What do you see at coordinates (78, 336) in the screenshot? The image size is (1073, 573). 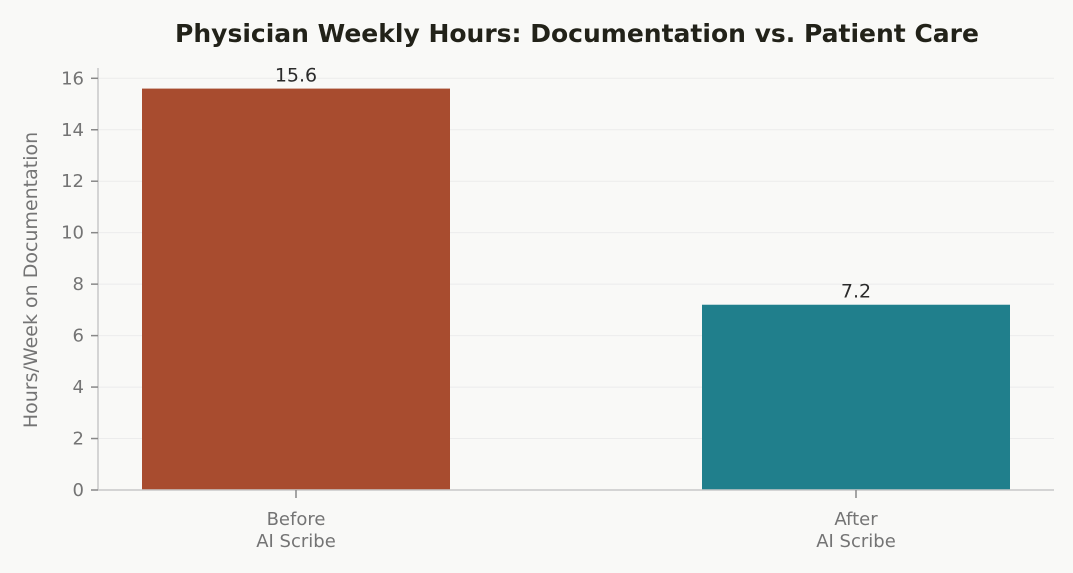 I see `y-tick-label: 6` at bounding box center [78, 336].